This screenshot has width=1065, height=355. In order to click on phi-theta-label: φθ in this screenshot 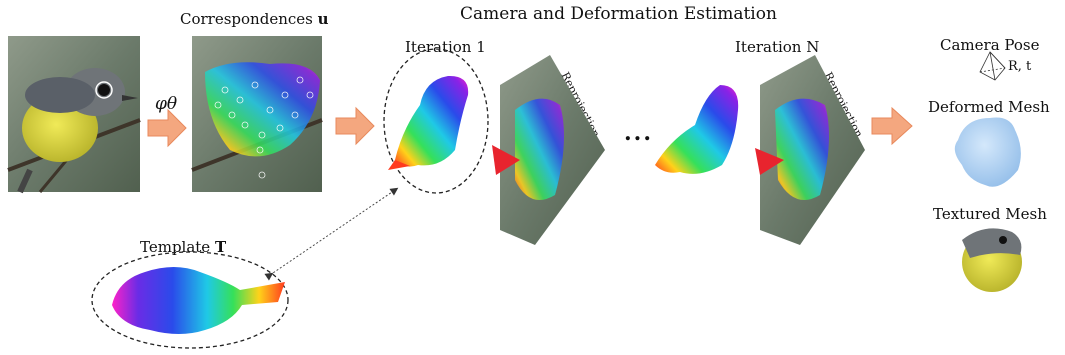, I will do `click(166, 104)`.